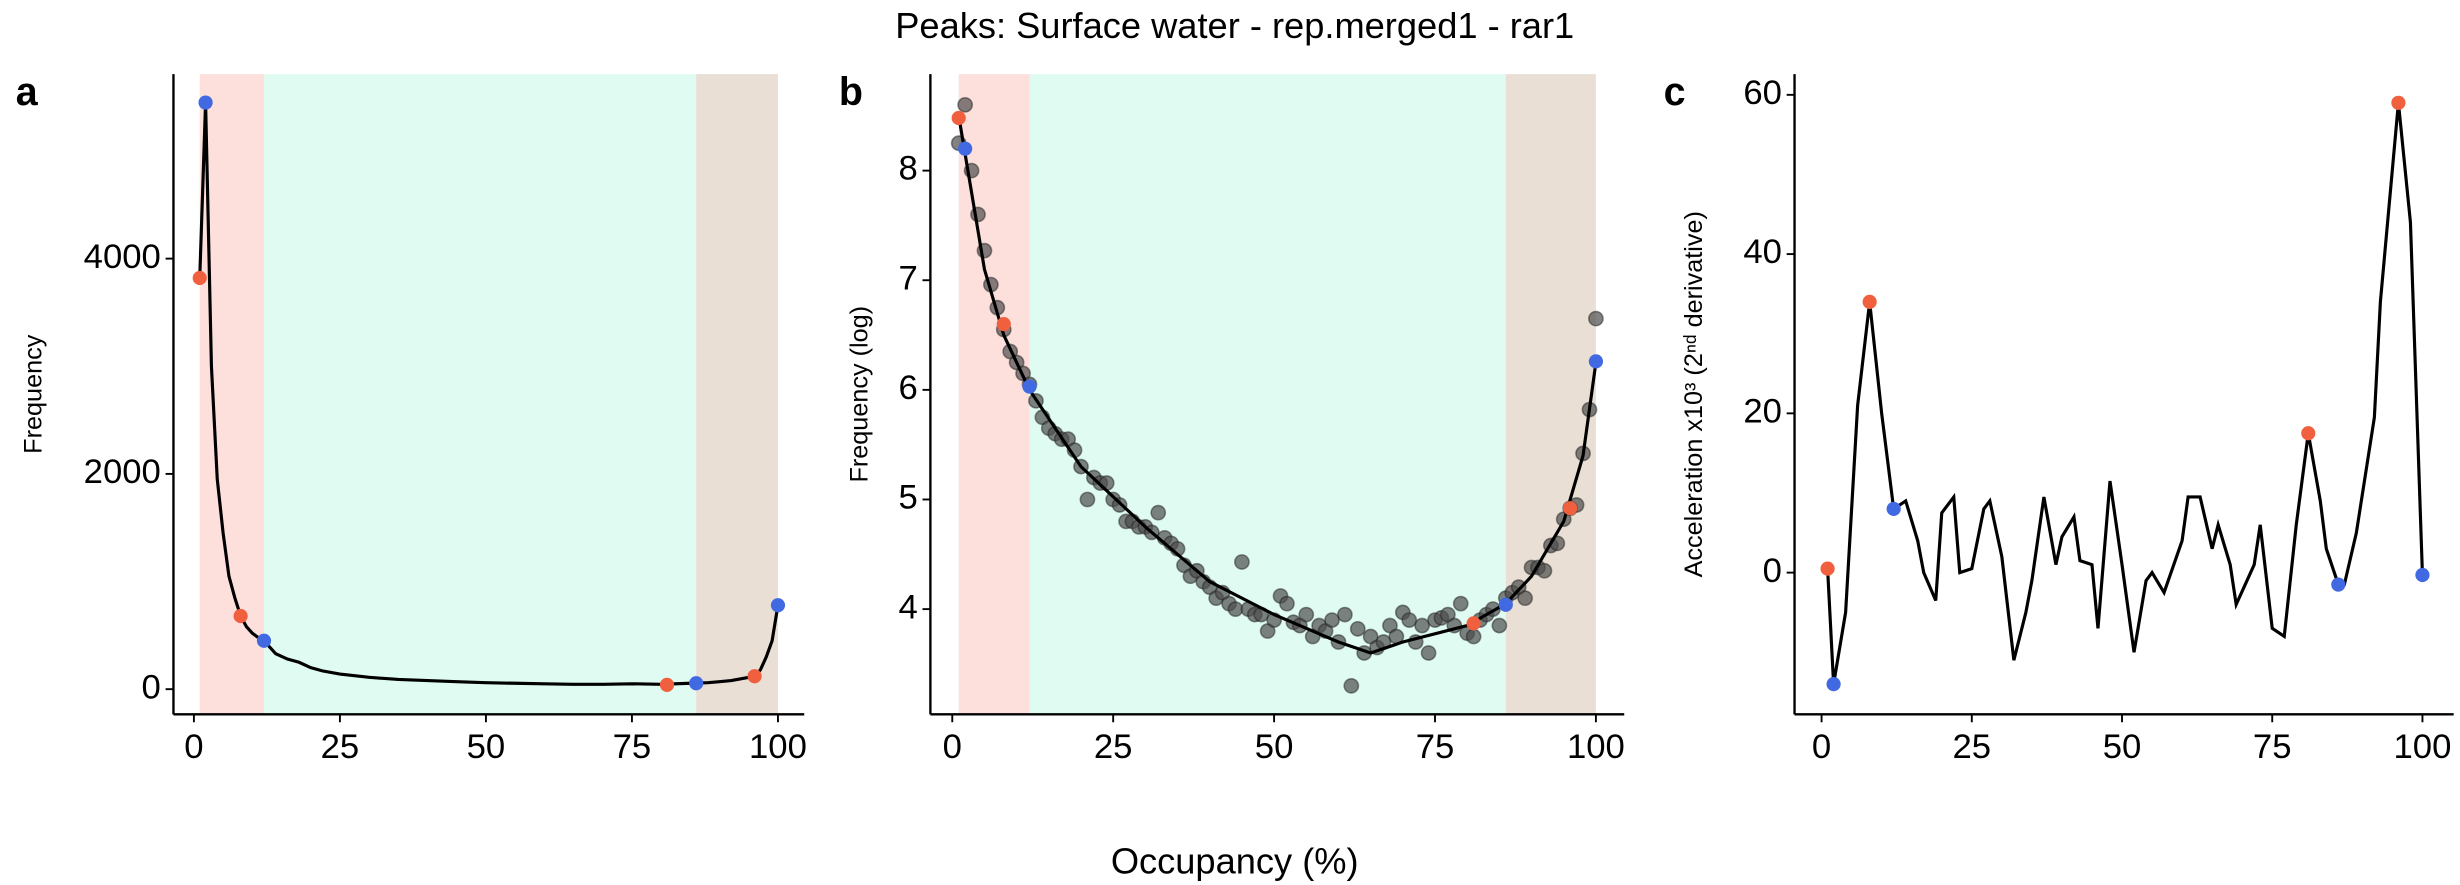 Image resolution: width=2460 pixels, height=885 pixels. Describe the element at coordinates (851, 92) in the screenshot. I see `panel-label: b` at that location.